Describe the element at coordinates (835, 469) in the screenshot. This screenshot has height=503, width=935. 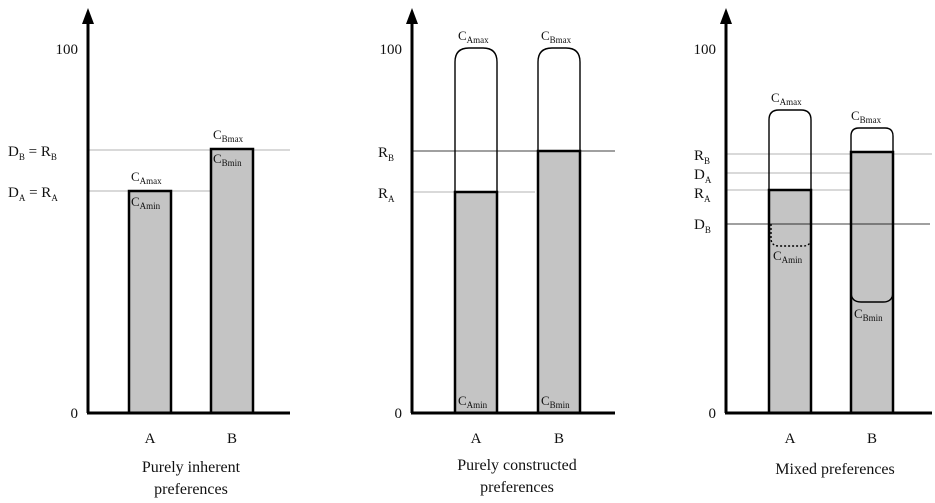
I see `caption-line1: Mixed preferences` at that location.